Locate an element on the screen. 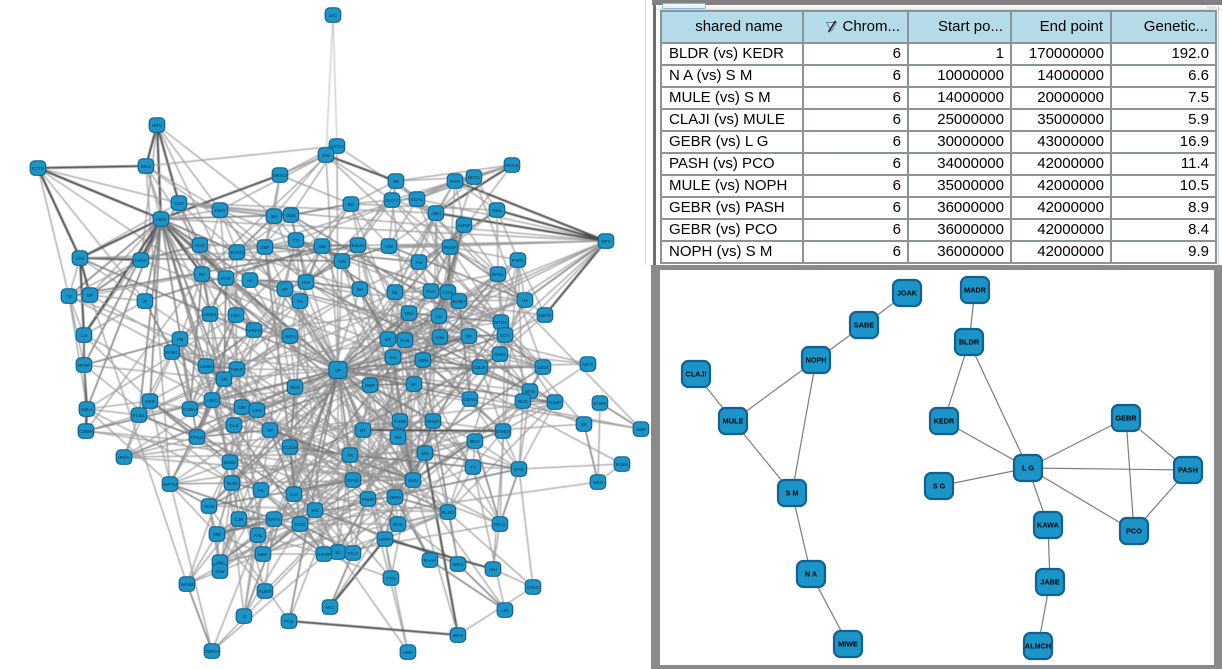 This screenshot has height=669, width=1222. svg-text: DNEE is located at coordinates (229, 462).